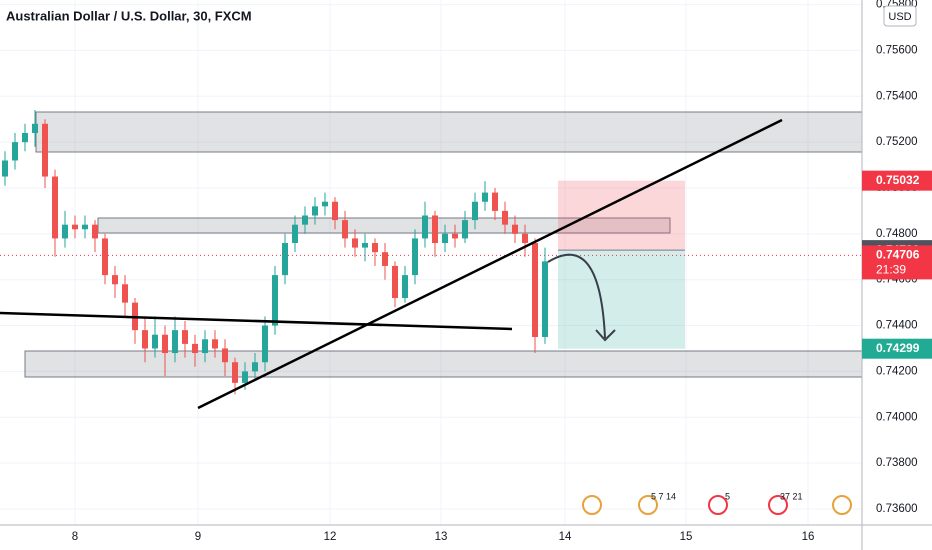 Image resolution: width=932 pixels, height=550 pixels. I want to click on event-label: 5, so click(727, 496).